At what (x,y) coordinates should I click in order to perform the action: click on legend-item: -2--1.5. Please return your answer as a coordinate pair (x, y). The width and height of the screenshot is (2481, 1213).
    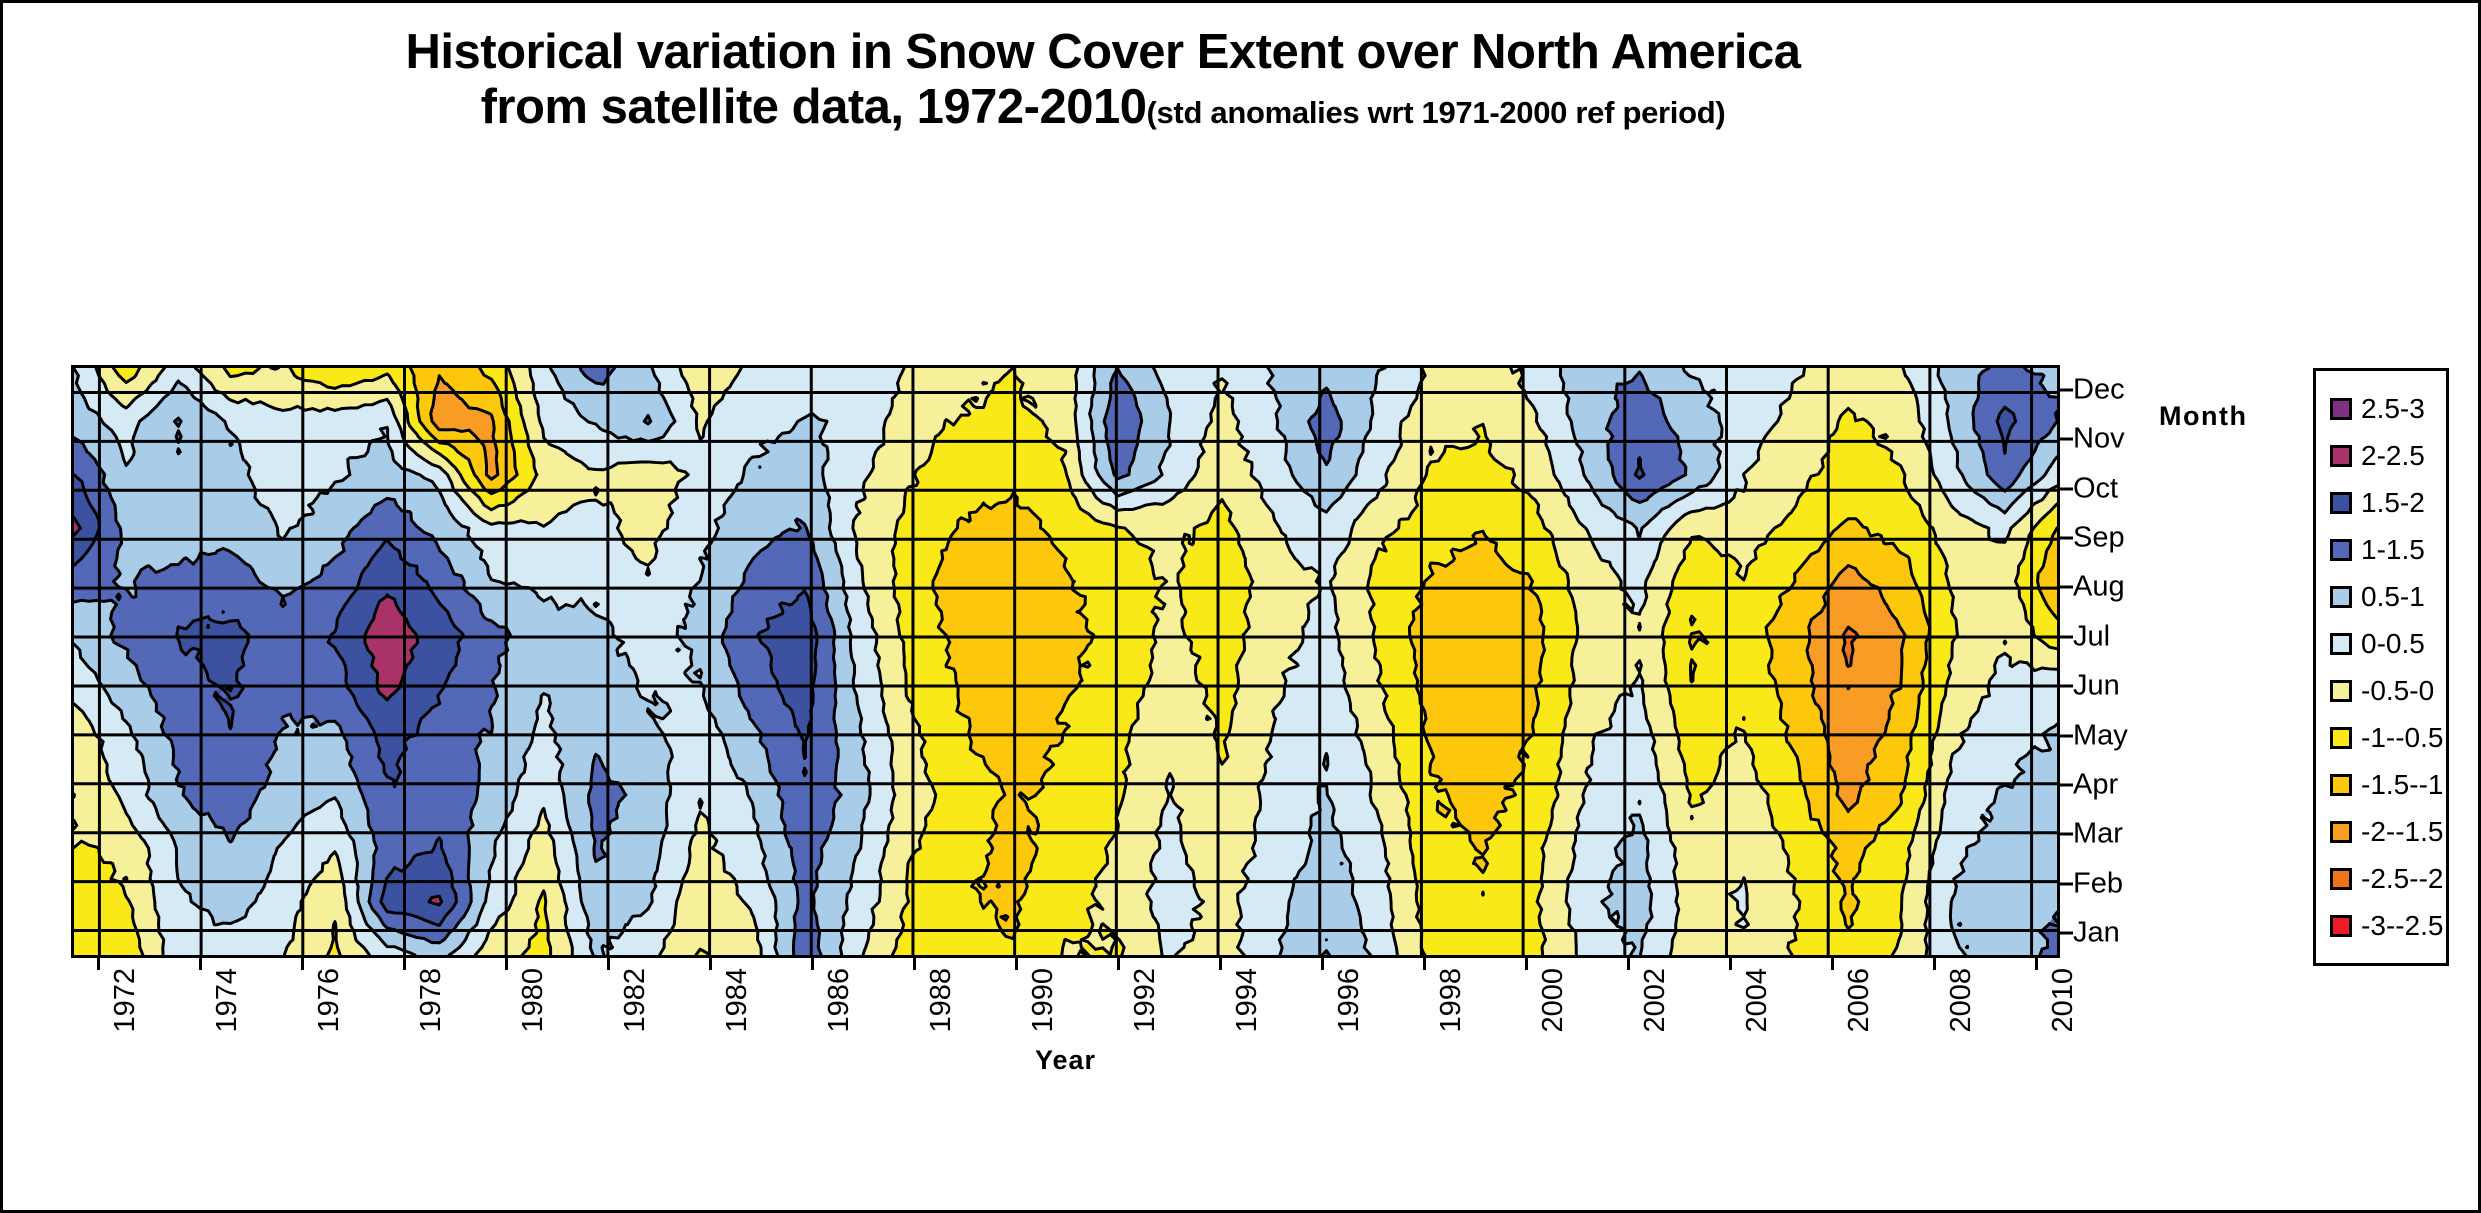
    Looking at the image, I should click on (2381, 831).